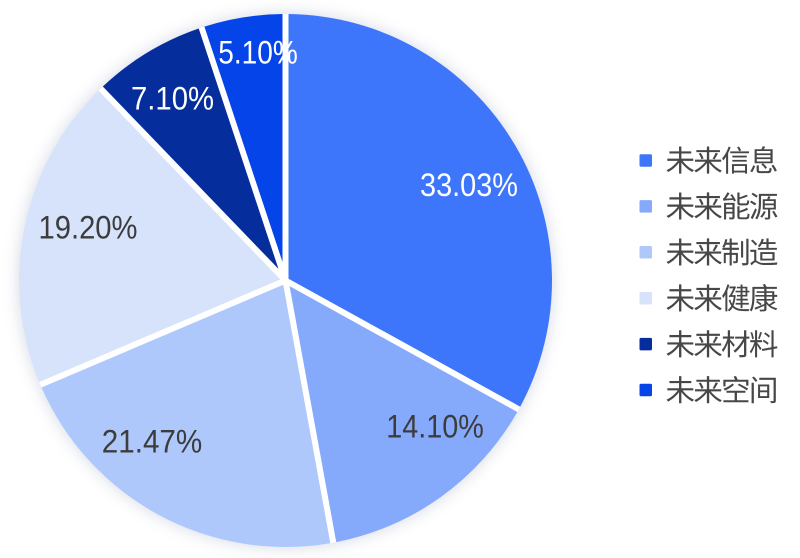 The image size is (800, 558). What do you see at coordinates (469, 185) in the screenshot?
I see `svg-text: 33.03%` at bounding box center [469, 185].